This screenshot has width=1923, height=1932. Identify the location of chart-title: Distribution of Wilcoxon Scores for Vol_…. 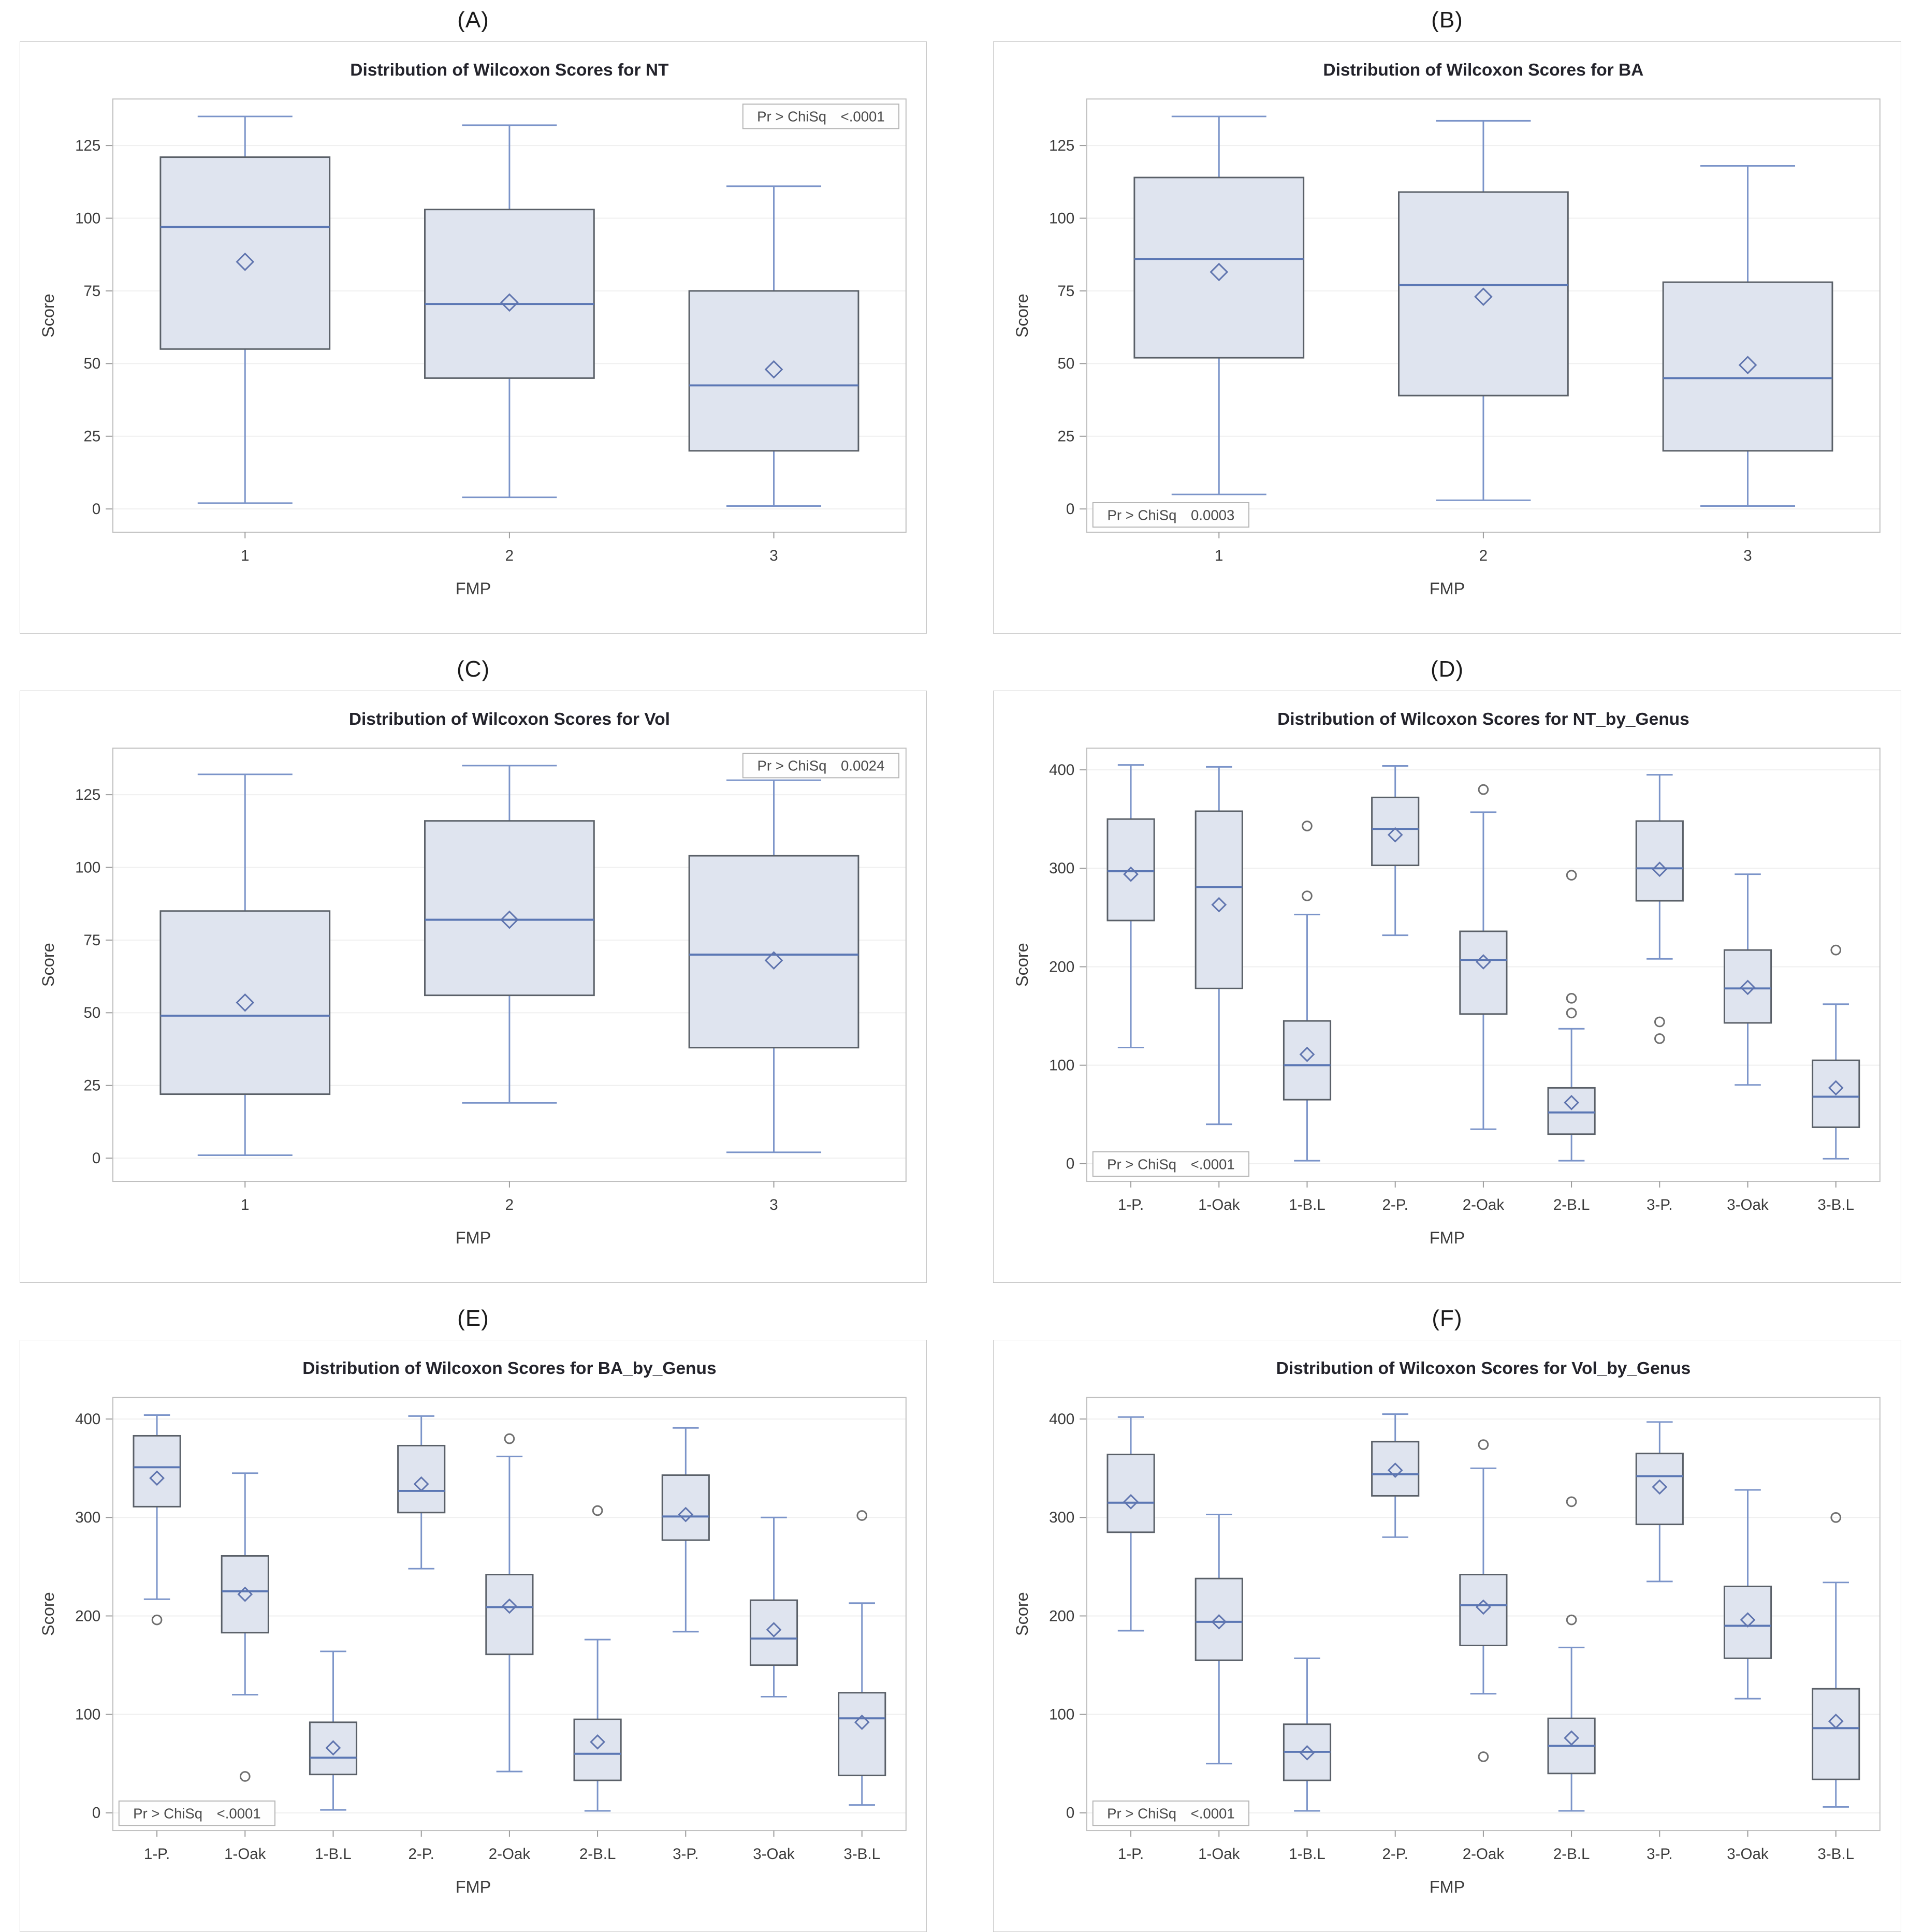
(1484, 1369).